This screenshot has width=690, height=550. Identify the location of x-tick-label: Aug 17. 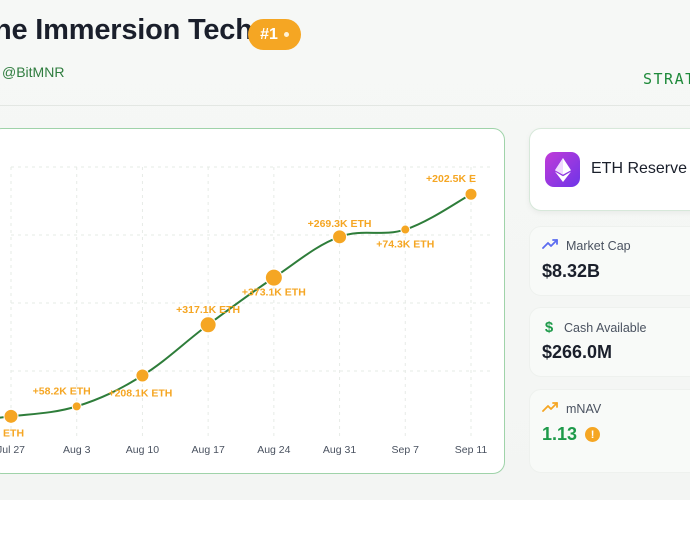
(208, 450).